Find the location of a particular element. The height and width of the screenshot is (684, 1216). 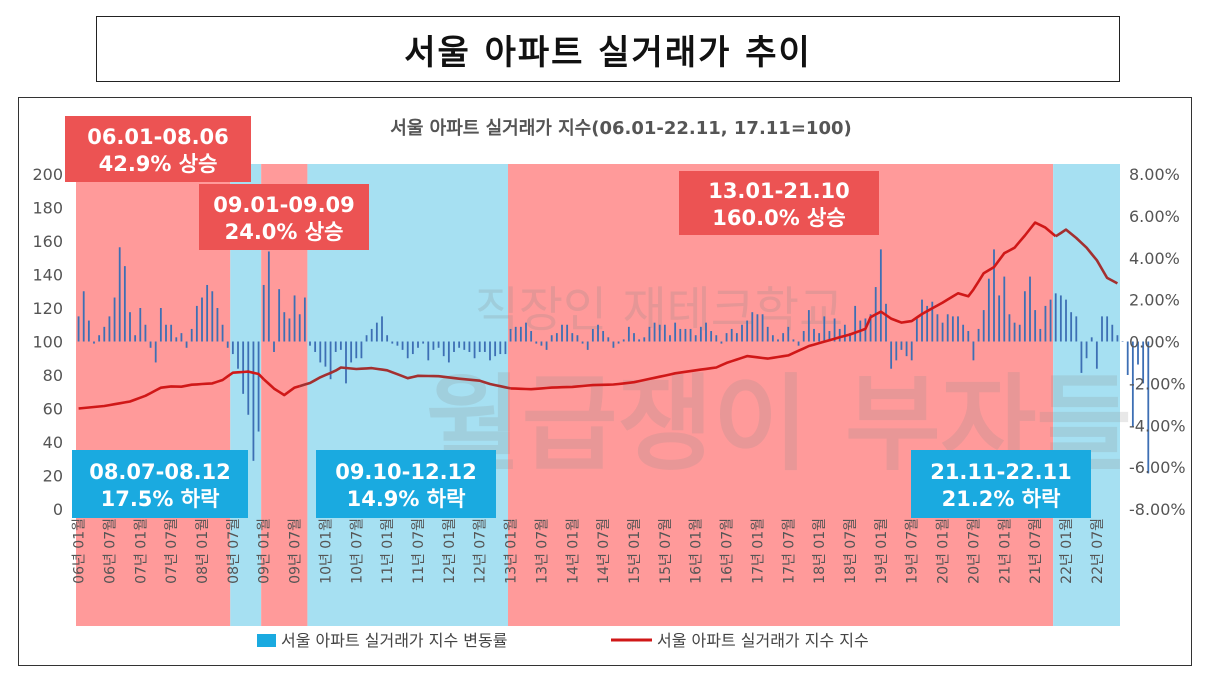

legend-line-label: 서울 아파트 실거래가 지수 지수 is located at coordinates (763, 640).